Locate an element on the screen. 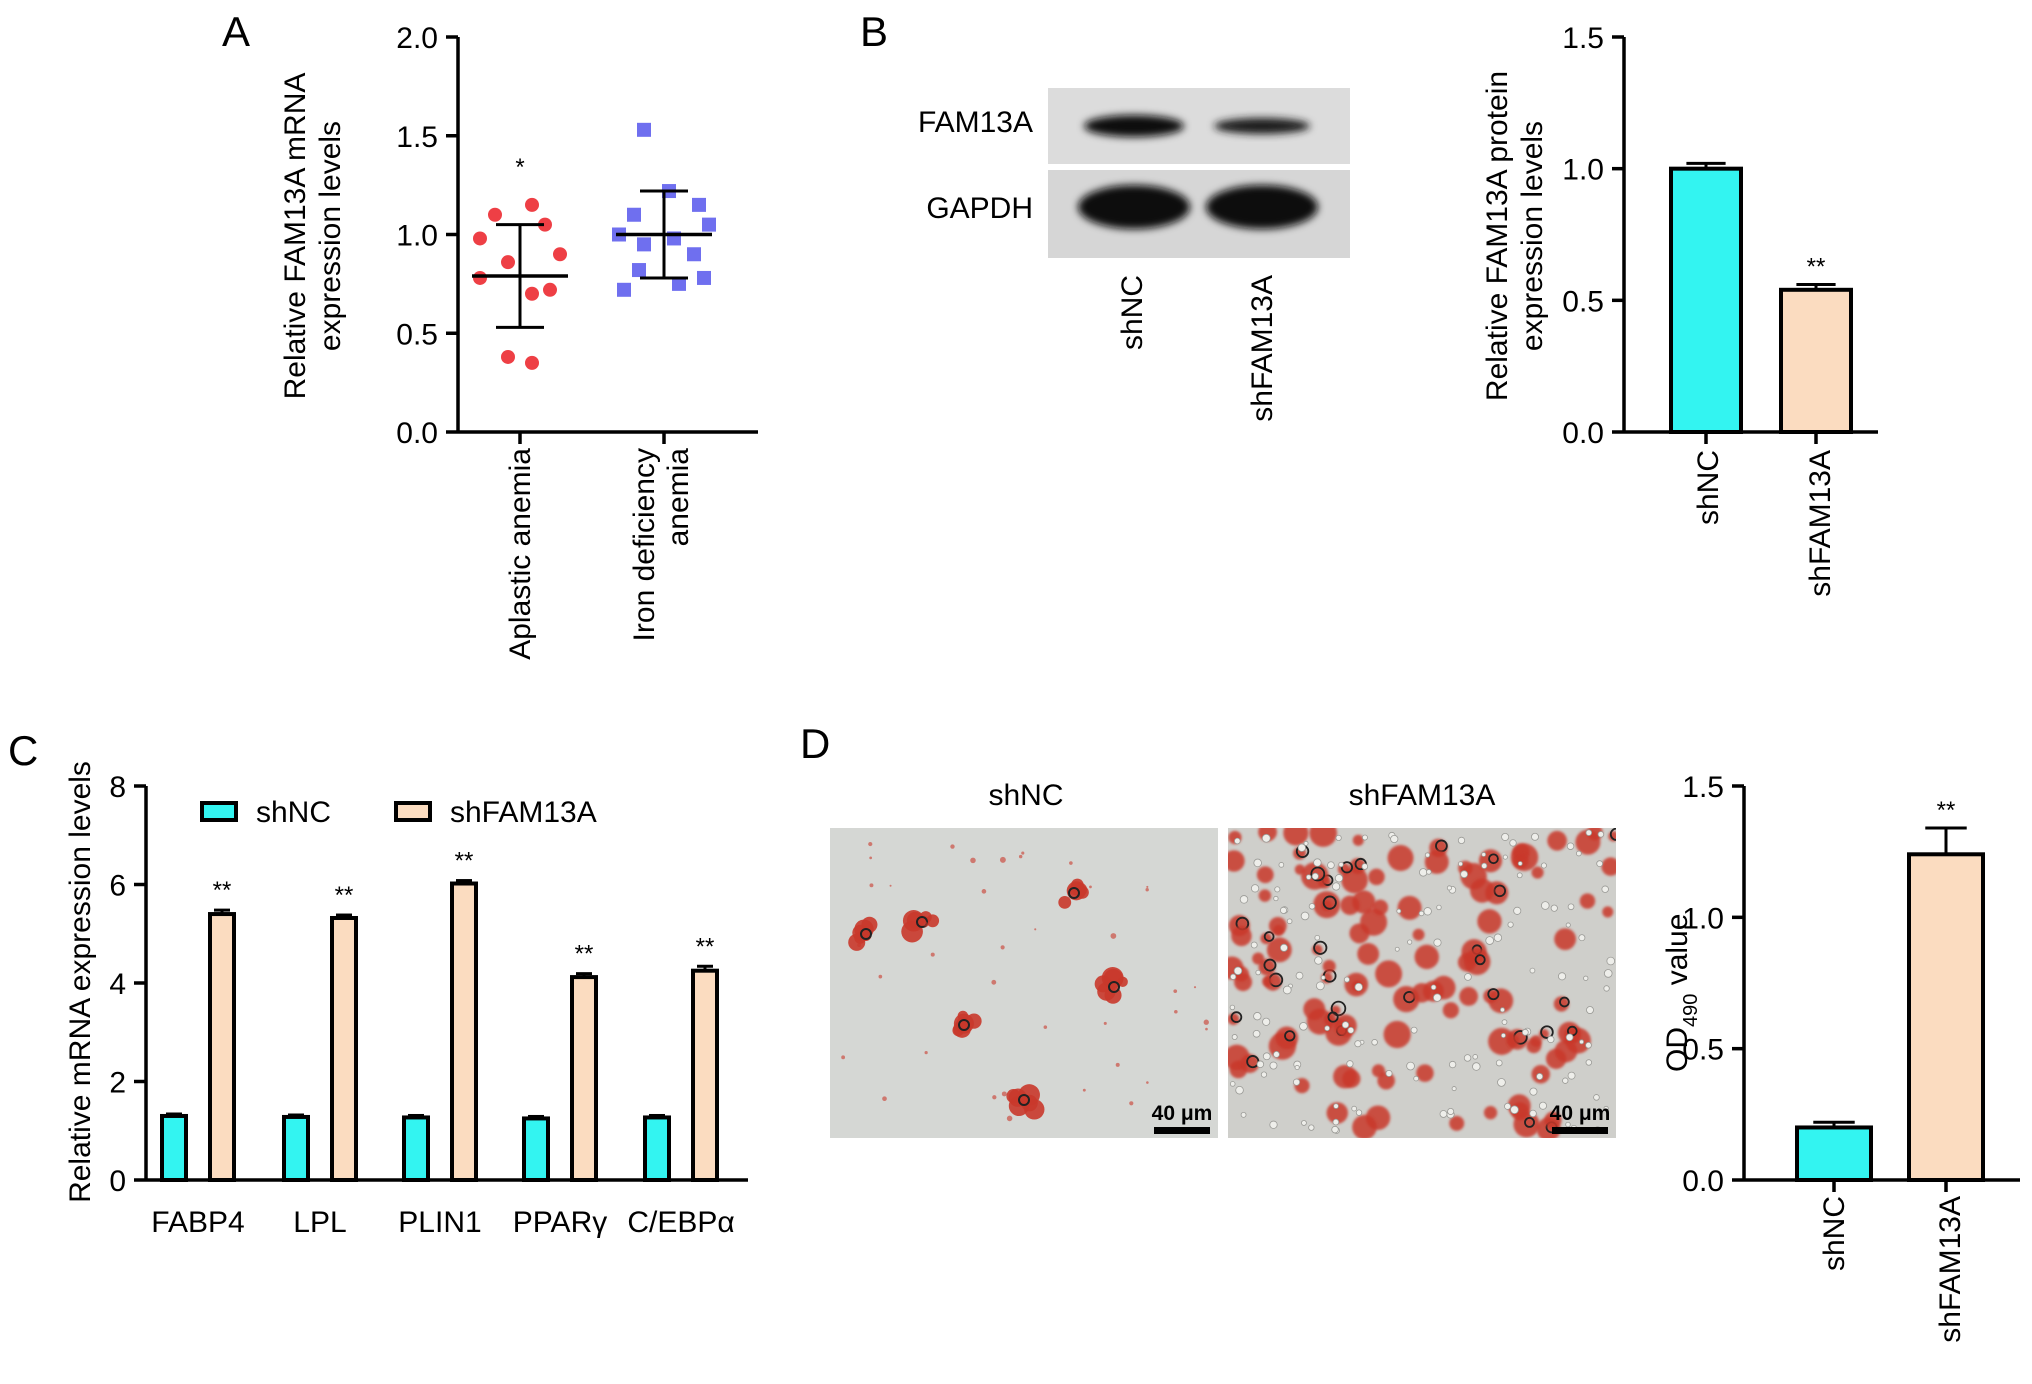  panel-a-xlabel-iron-line2: anemia is located at coordinates (678, 497).